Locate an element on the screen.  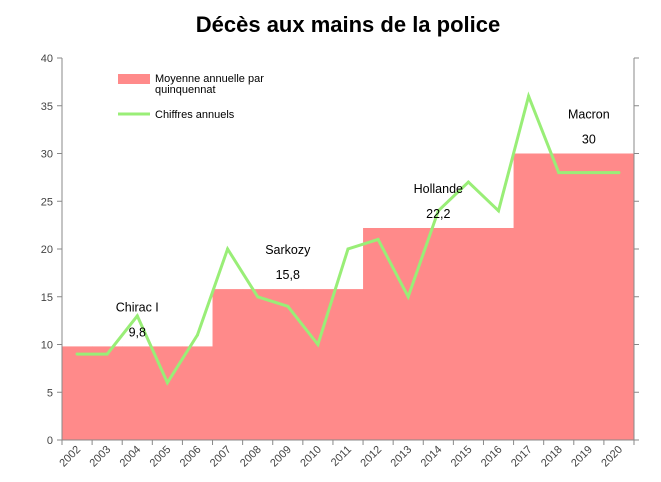
annotation-value: 9,8 is located at coordinates (137, 332).